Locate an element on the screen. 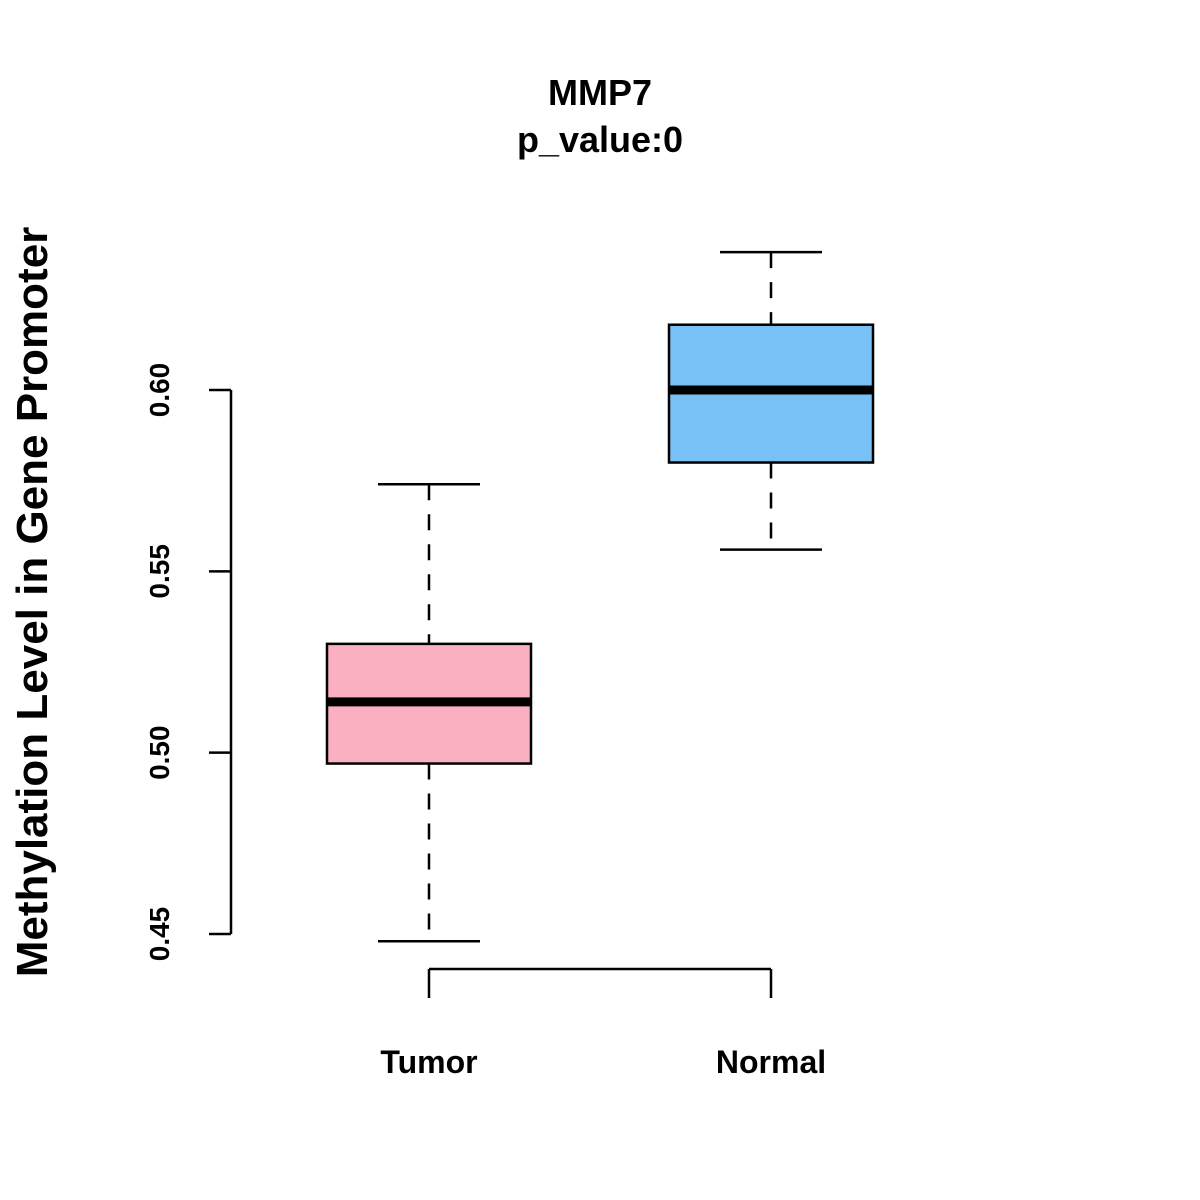 Image resolution: width=1200 pixels, height=1200 pixels. y-axis: 0.45 0.50 0.55 0.60 is located at coordinates (188, 662).